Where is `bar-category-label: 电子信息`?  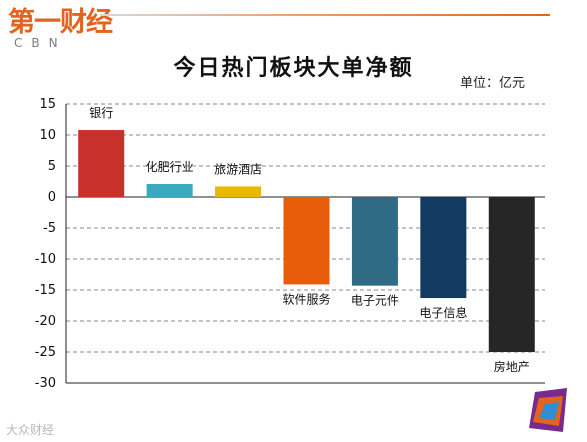
bar-category-label: 电子信息 is located at coordinates (443, 312).